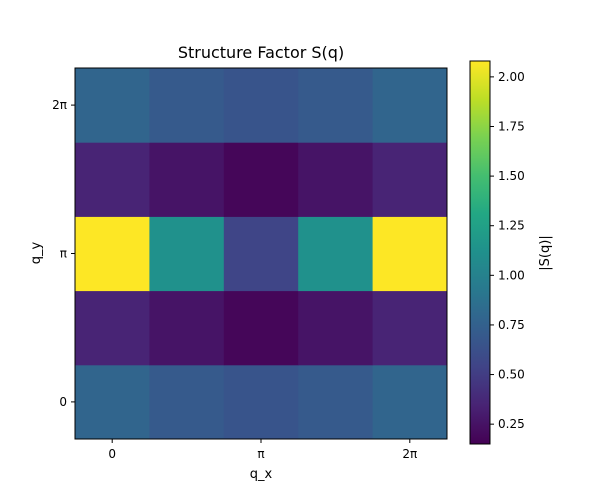 This screenshot has width=600, height=504. What do you see at coordinates (59, 105) in the screenshot?
I see `y-tick-label: 2π` at bounding box center [59, 105].